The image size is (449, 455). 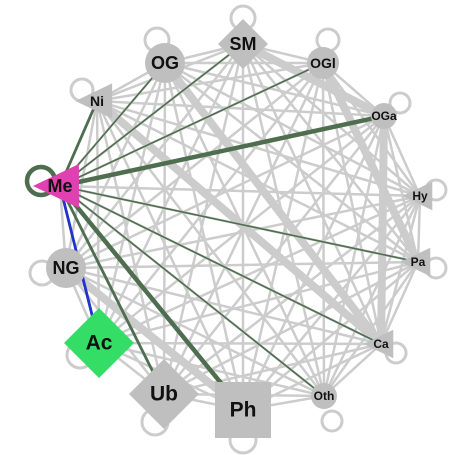 What do you see at coordinates (400, 103) in the screenshot?
I see `self-loop-oga` at bounding box center [400, 103].